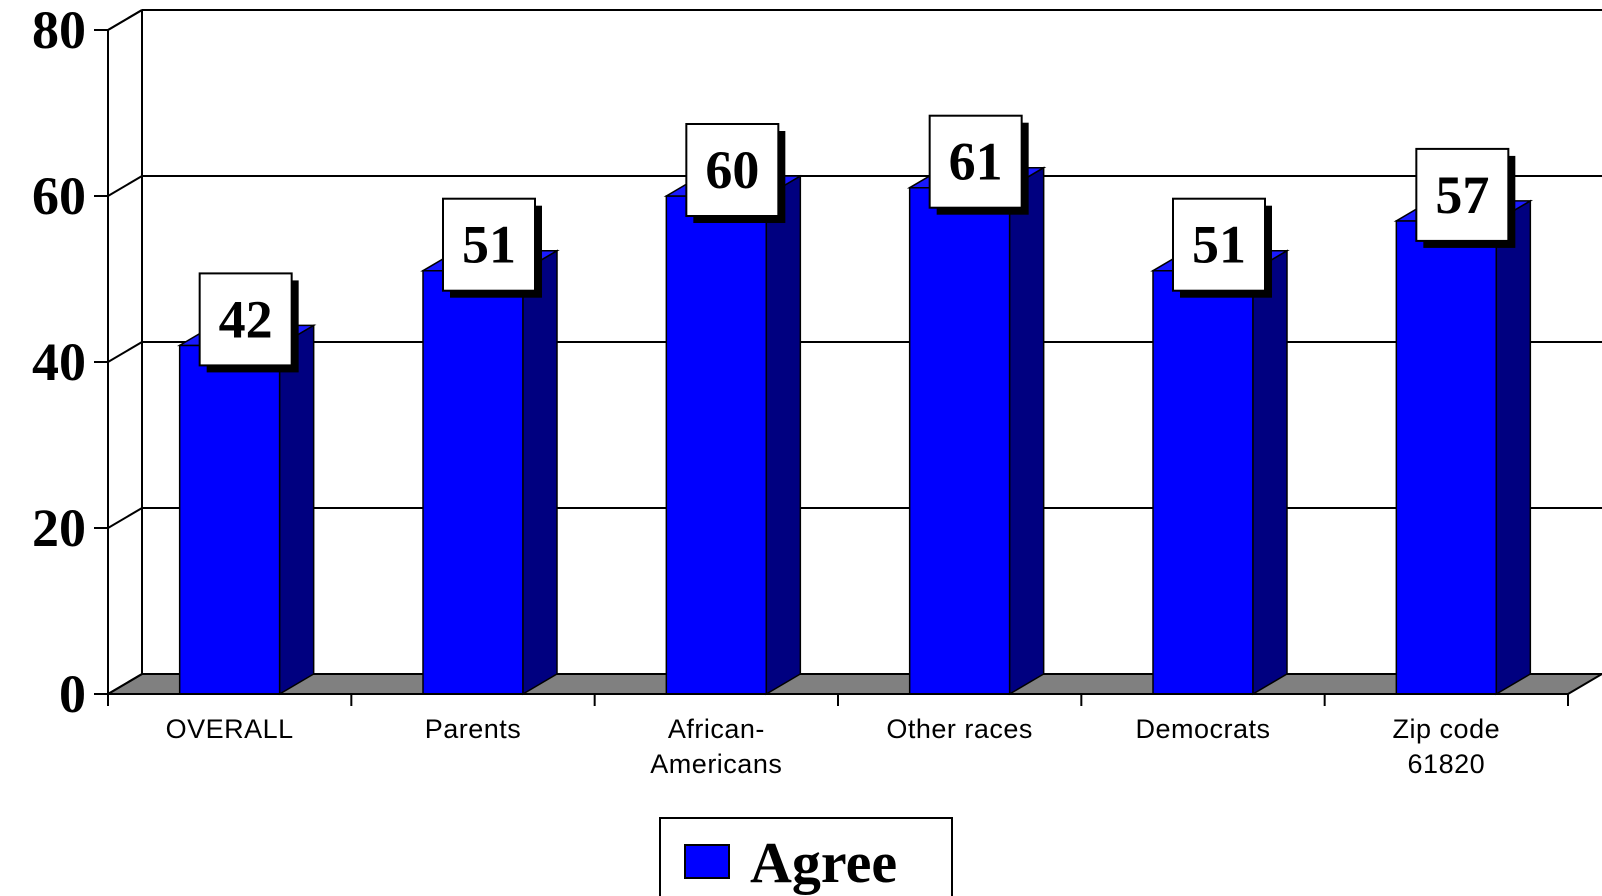 This screenshot has height=896, width=1602. Describe the element at coordinates (72, 694) in the screenshot. I see `y-tick-label: 0` at that location.